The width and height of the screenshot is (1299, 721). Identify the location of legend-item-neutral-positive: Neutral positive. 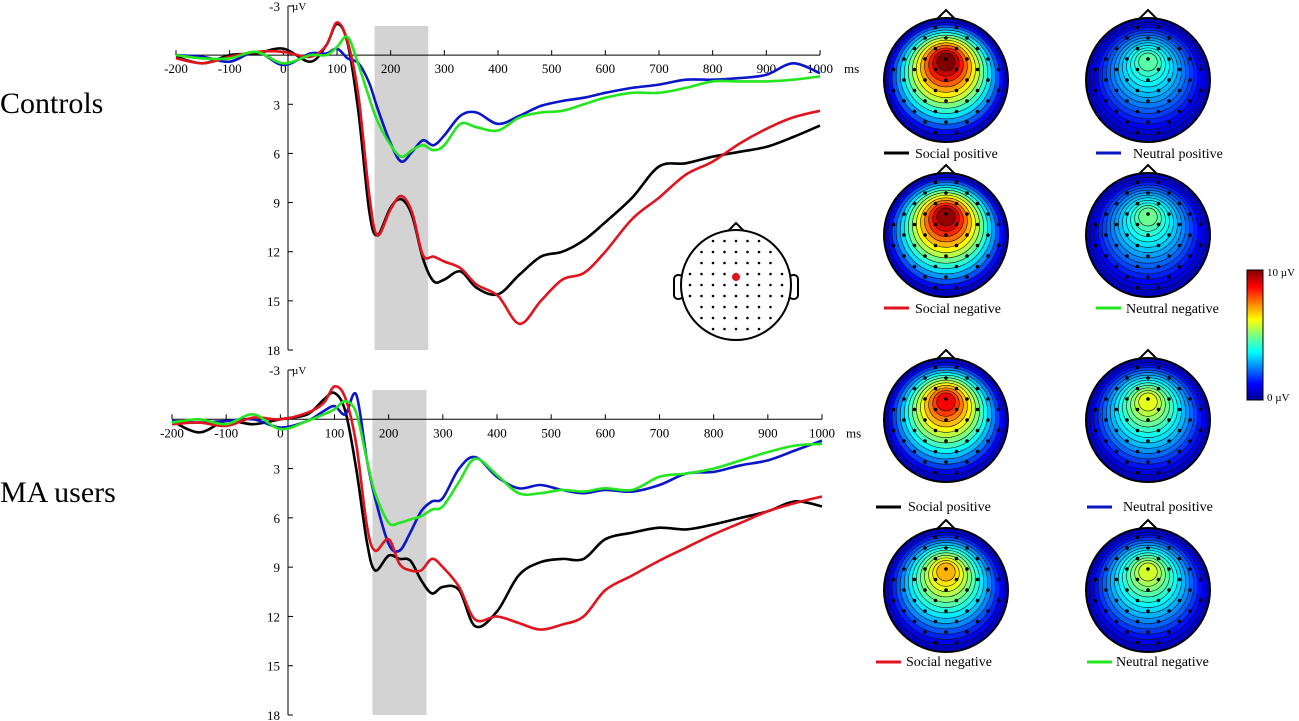
(1150, 507).